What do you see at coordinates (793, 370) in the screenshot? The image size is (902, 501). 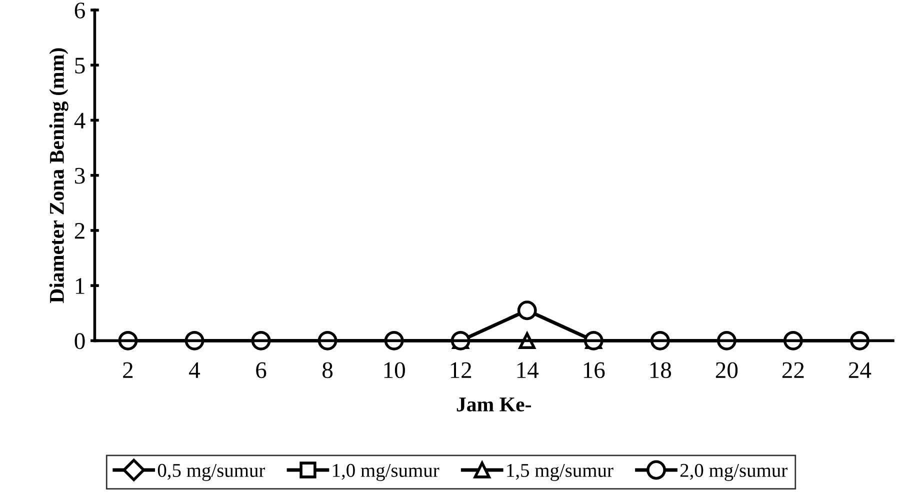 I see `x-tick-label: 22` at bounding box center [793, 370].